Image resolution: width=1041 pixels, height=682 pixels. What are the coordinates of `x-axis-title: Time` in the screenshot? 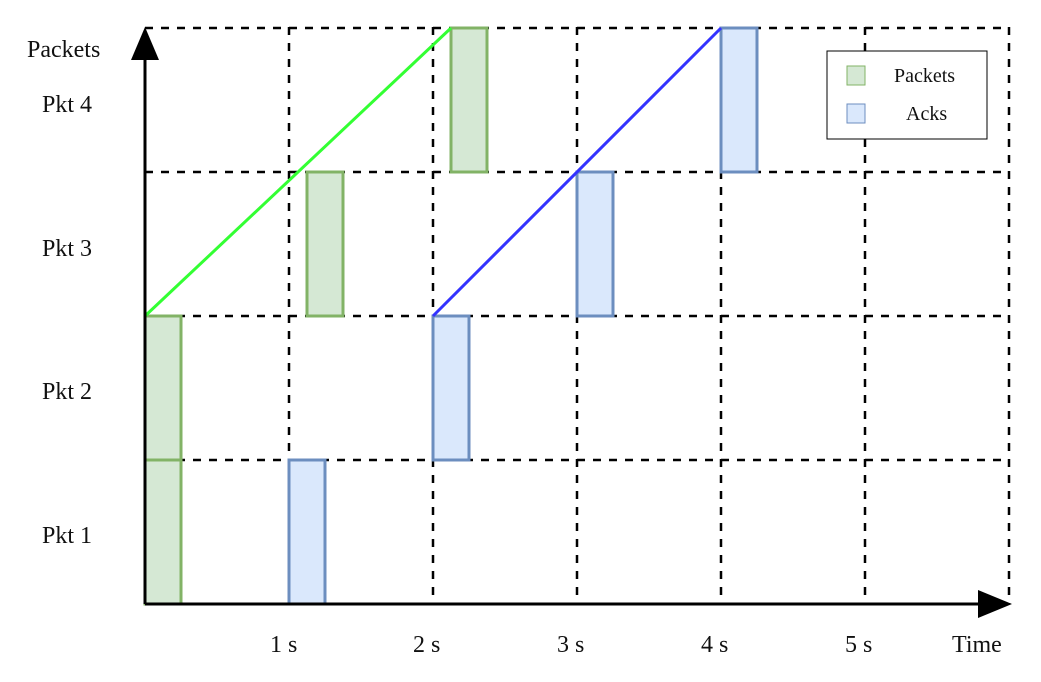 It's located at (977, 645).